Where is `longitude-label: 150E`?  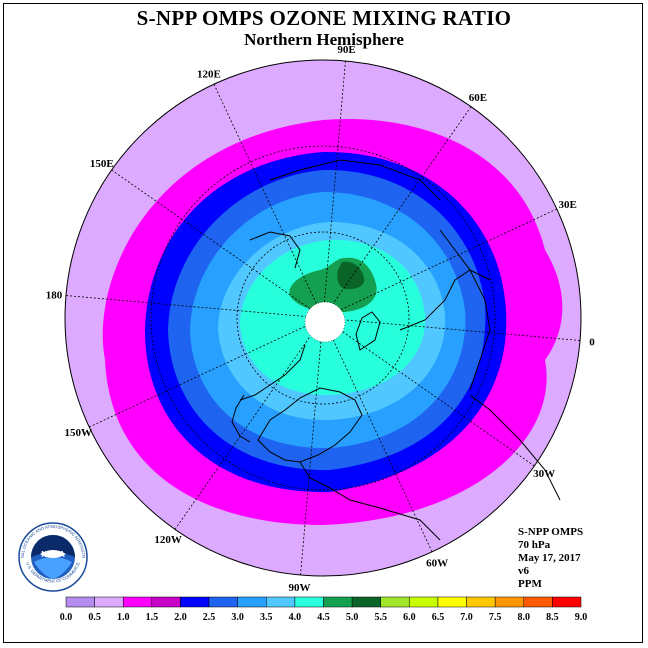
longitude-label: 150E is located at coordinates (102, 164).